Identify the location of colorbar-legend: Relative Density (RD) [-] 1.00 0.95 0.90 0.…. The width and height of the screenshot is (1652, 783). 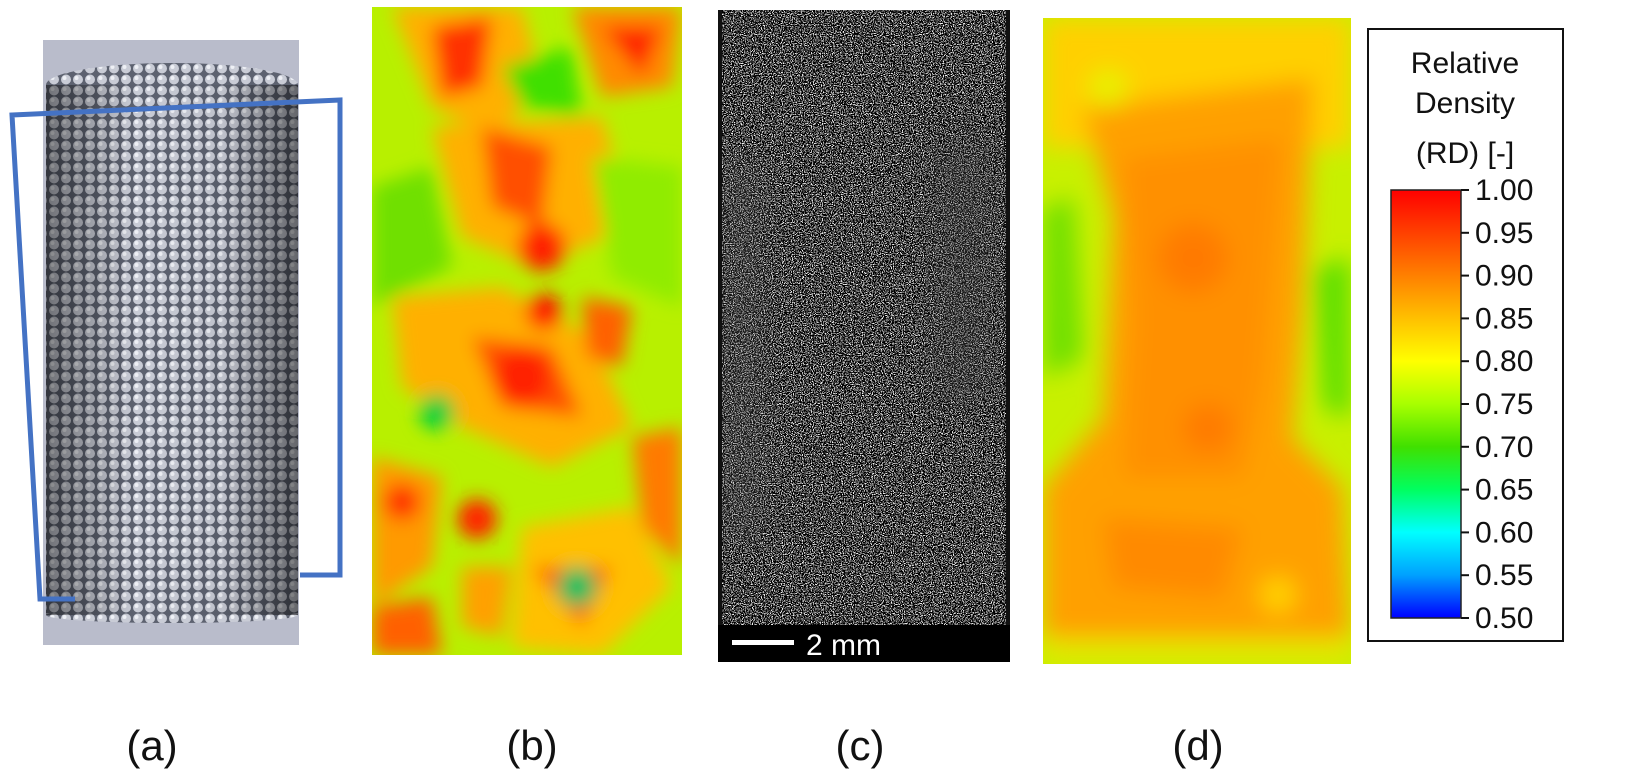
(1504, 335).